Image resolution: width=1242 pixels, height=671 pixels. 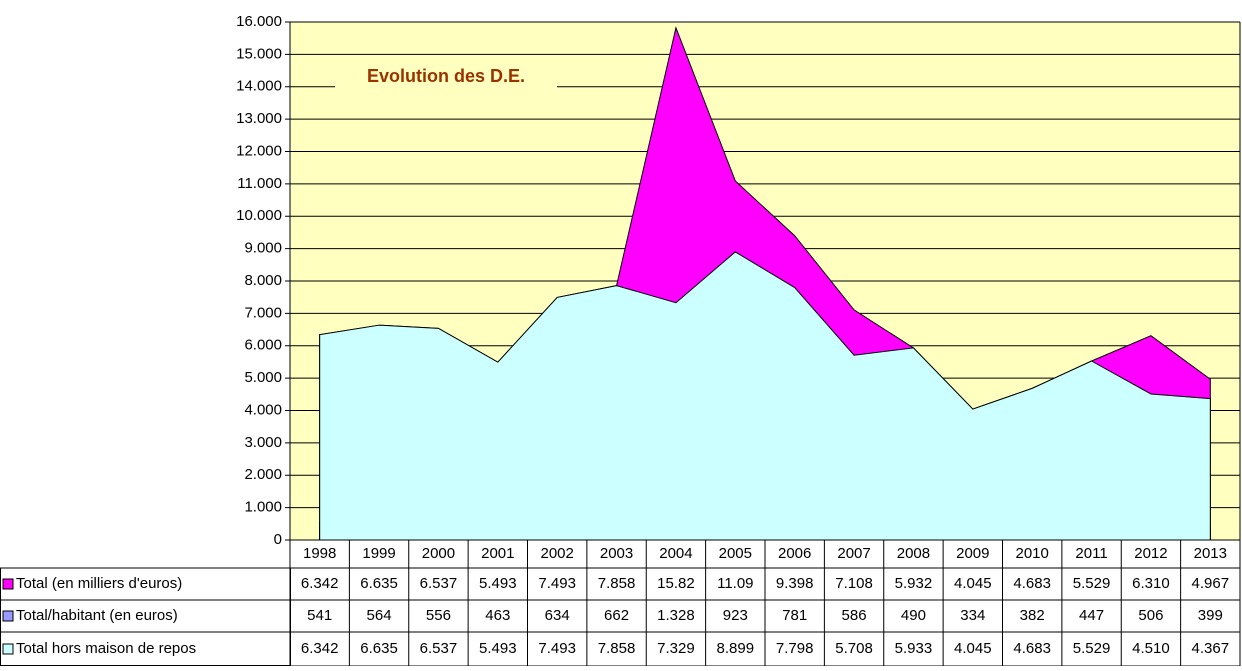 I want to click on data-label: 399, so click(x=1210, y=615).